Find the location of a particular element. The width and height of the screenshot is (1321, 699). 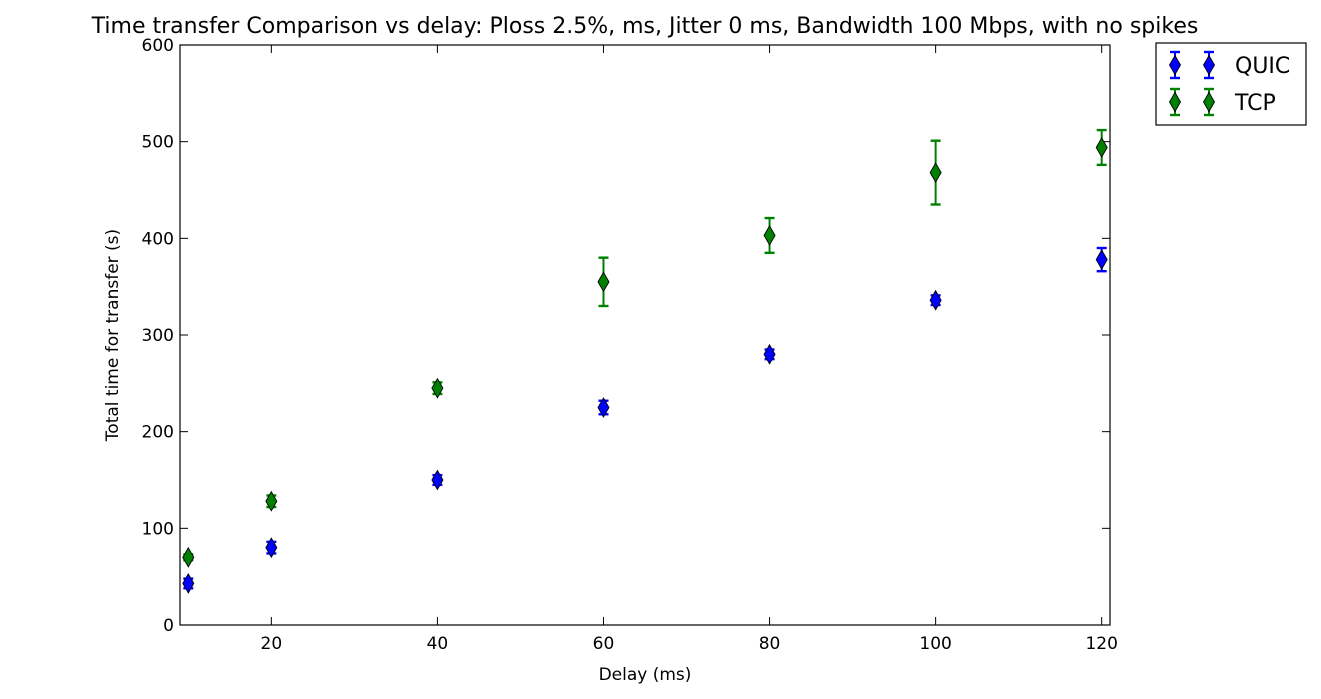

x-tick-label: 120 is located at coordinates (1101, 644).